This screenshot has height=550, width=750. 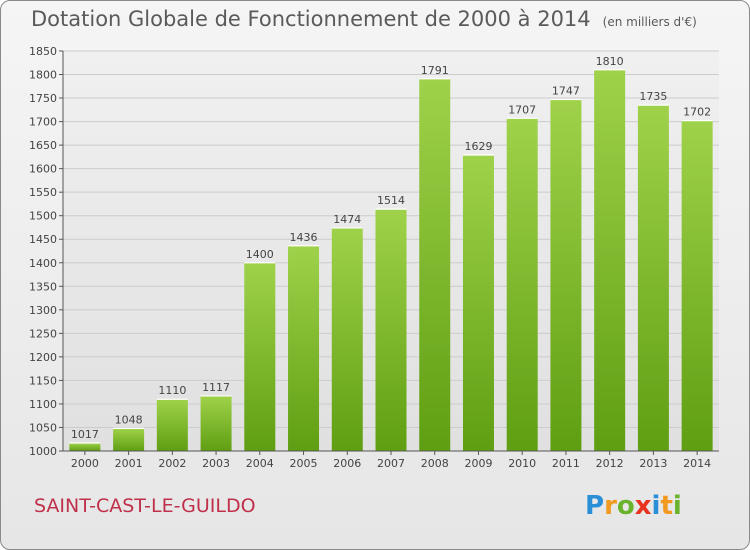 I want to click on x-tick-label: 2003, so click(x=216, y=463).